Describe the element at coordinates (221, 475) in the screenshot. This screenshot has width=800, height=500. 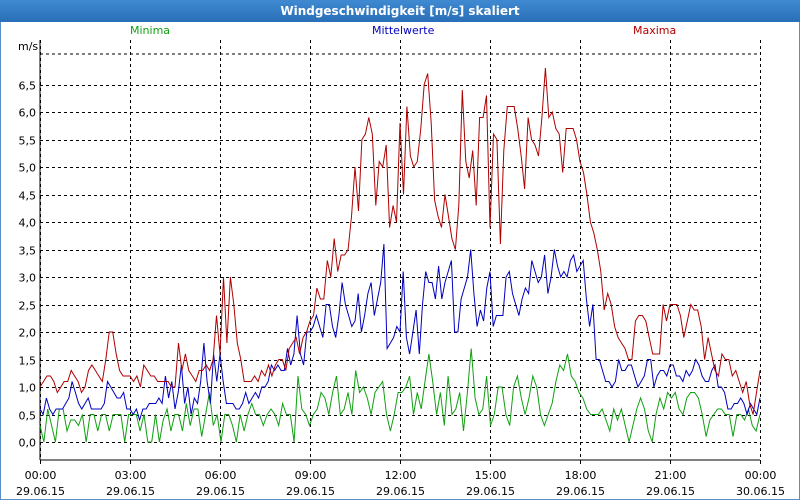
I see `x-tick-time: 06:00` at that location.